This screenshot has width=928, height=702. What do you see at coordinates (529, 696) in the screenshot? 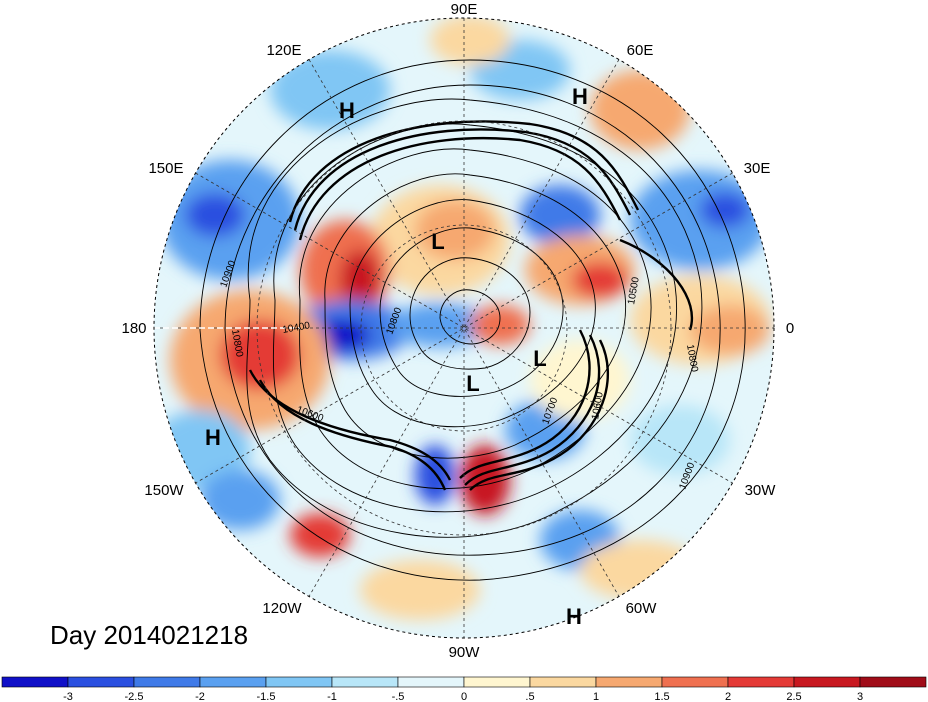
I see `colorbar-tick-label: .5` at bounding box center [529, 696].